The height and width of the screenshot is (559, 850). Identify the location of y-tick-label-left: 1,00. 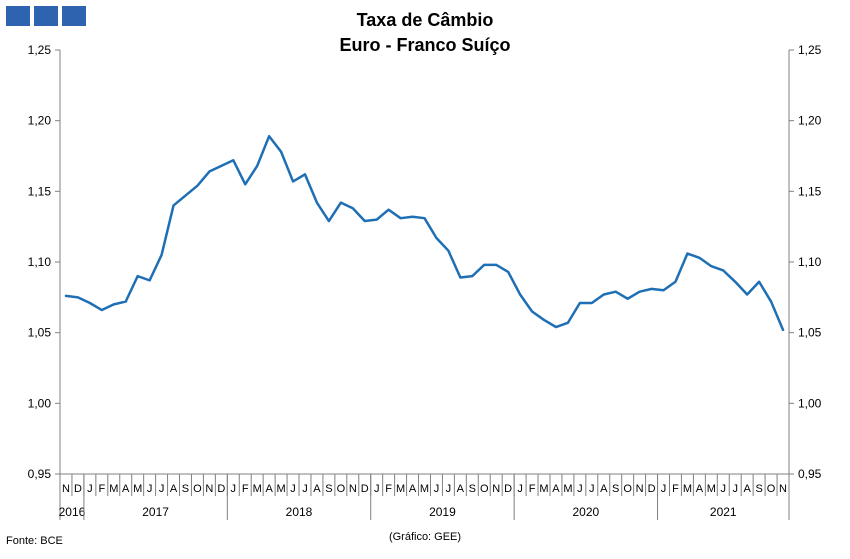
(40, 403).